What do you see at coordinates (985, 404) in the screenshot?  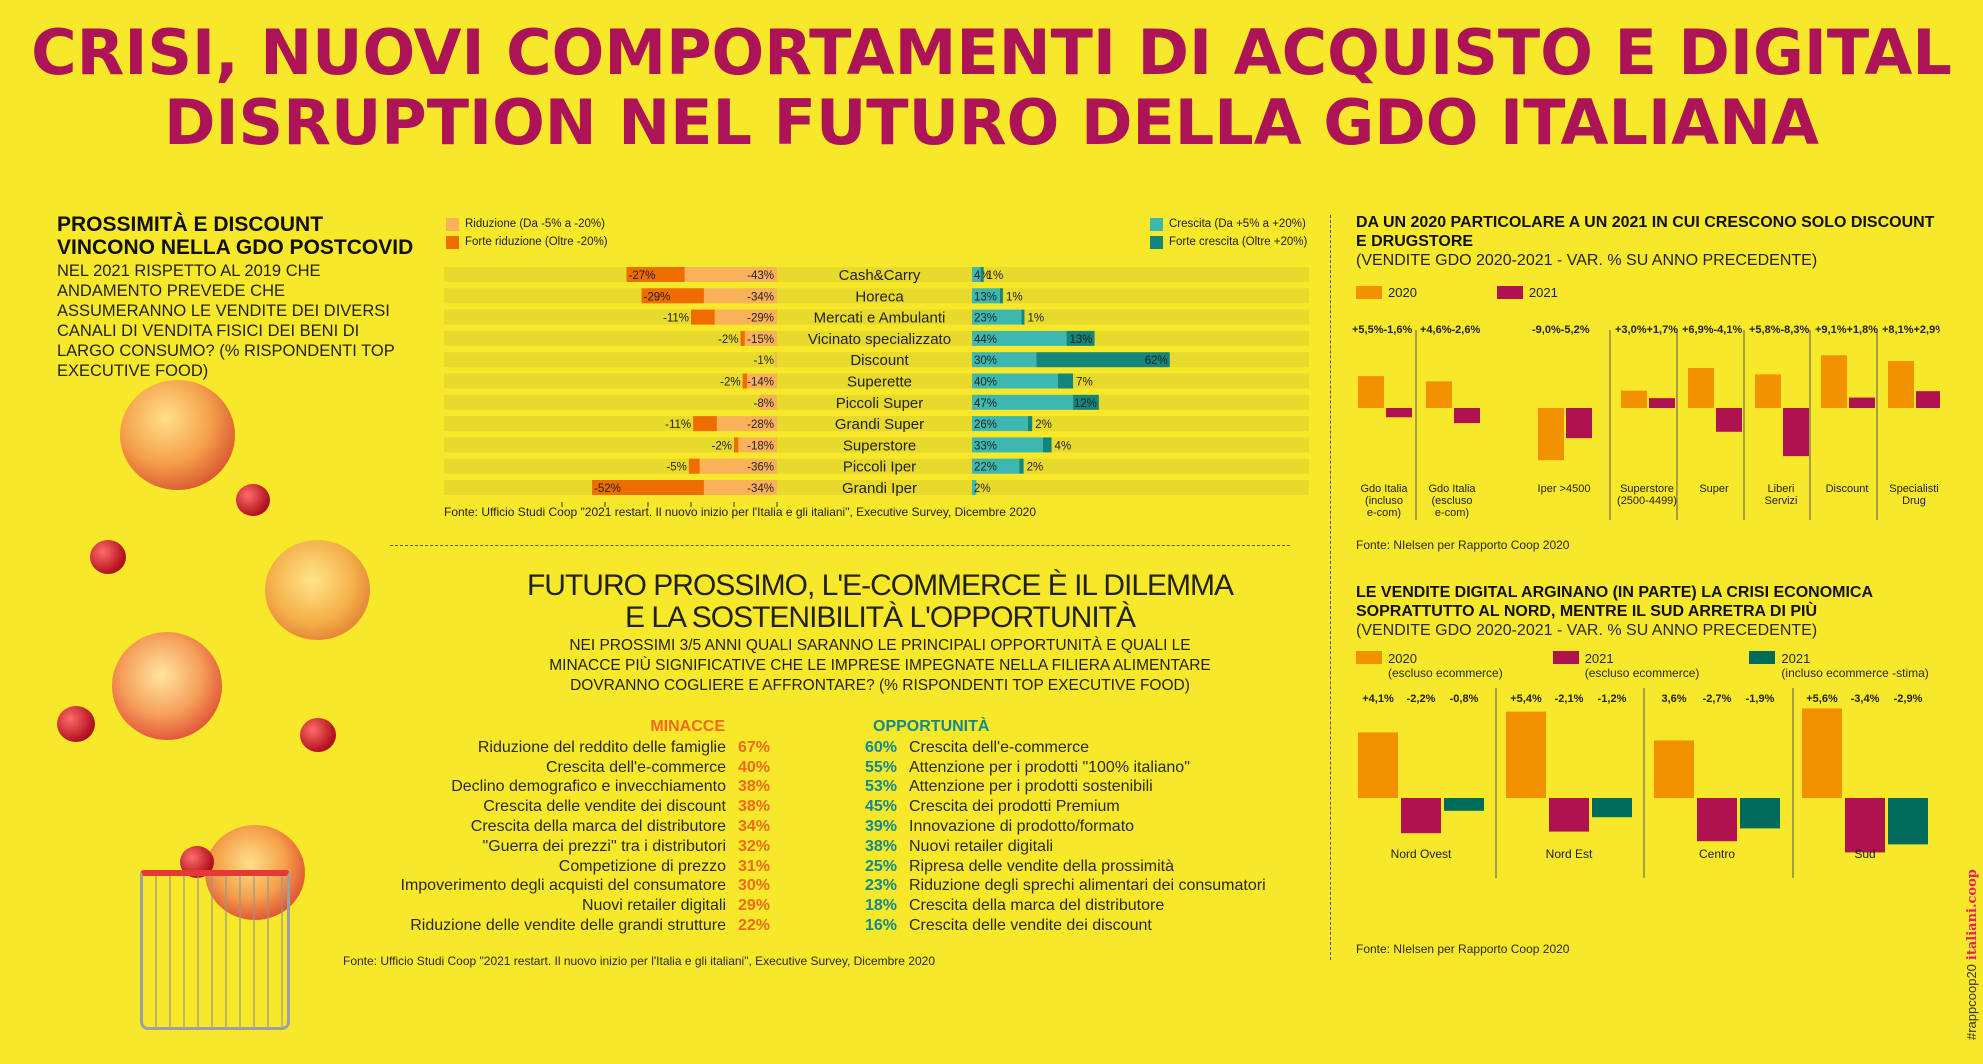 I see `value-growth: 47%` at bounding box center [985, 404].